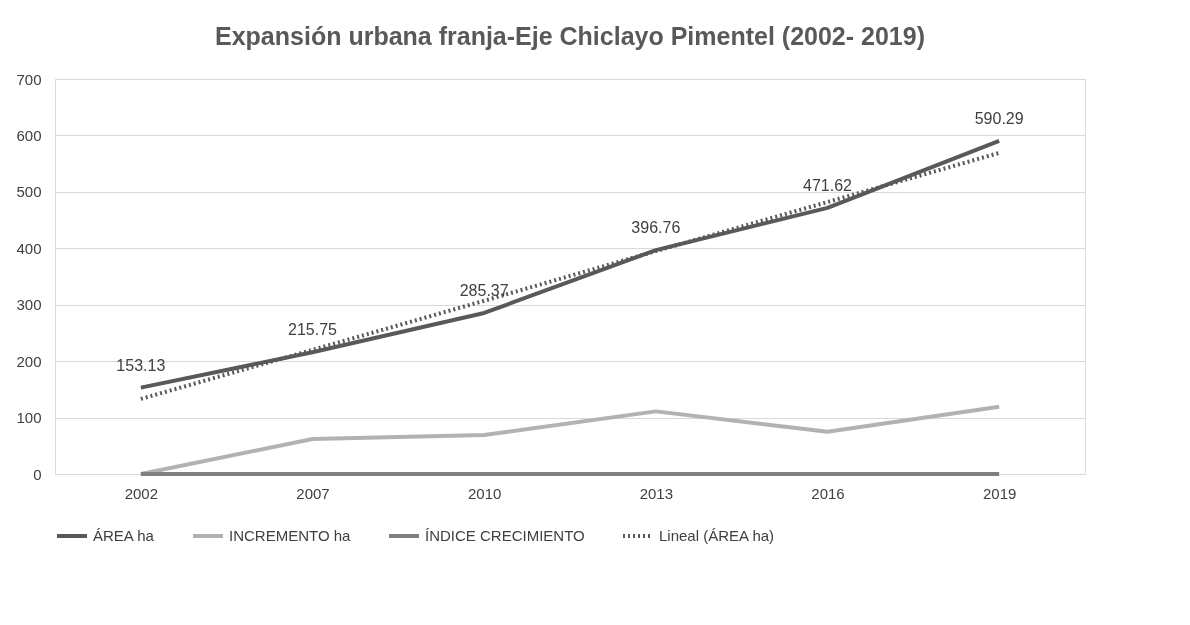 This screenshot has width=1190, height=625. I want to click on legend-label: ÍNDICE CRECIMIENTO, so click(505, 535).